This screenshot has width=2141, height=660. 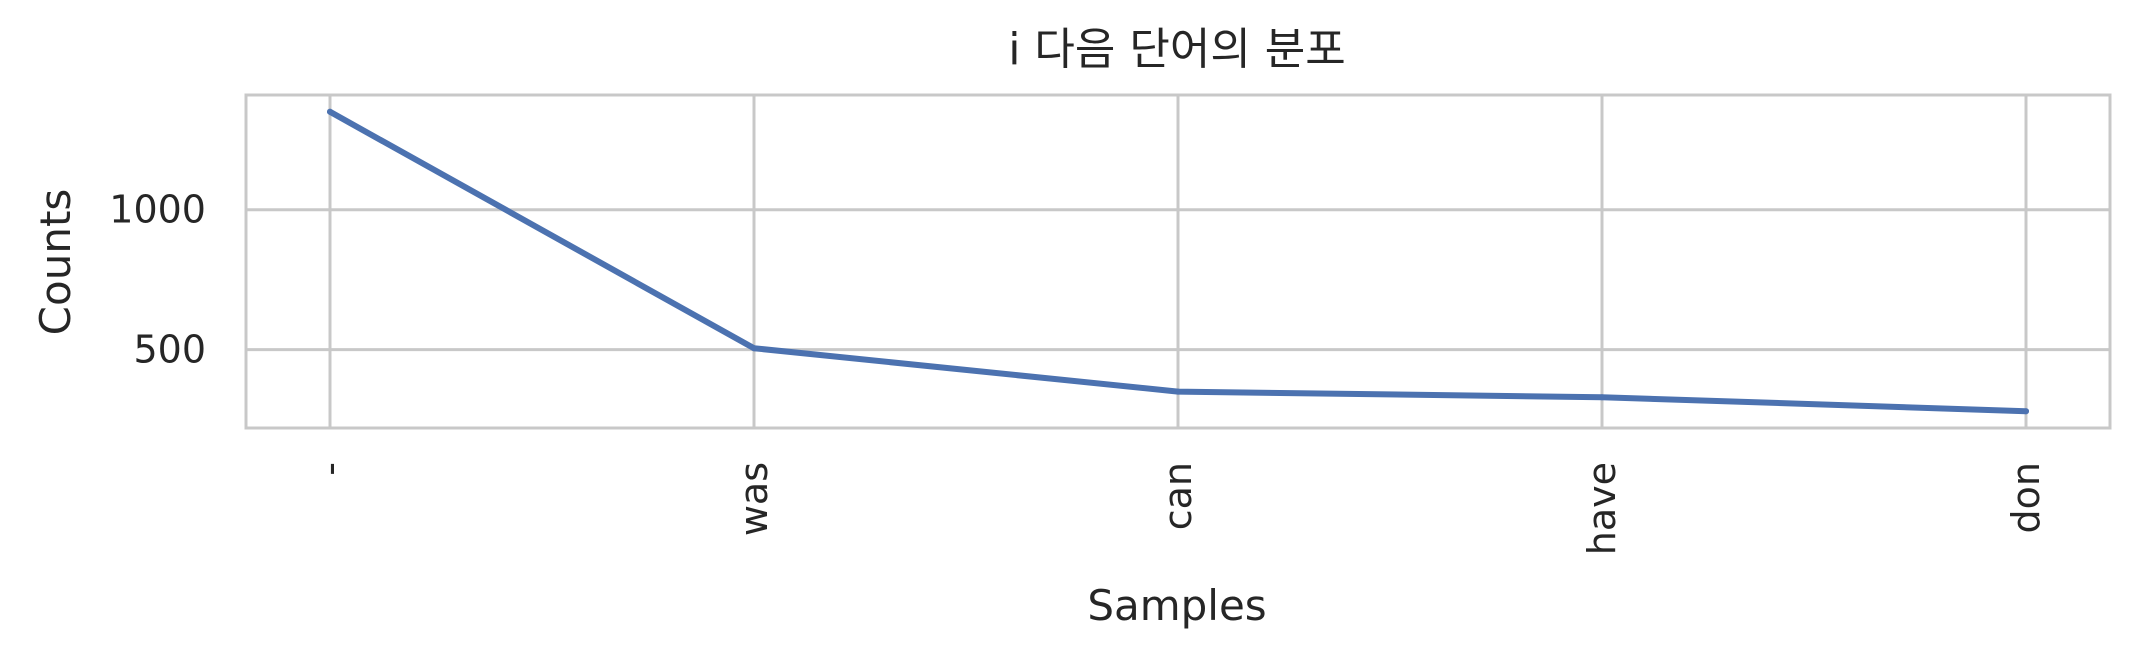 What do you see at coordinates (55, 262) in the screenshot?
I see `y-axis-label: Counts` at bounding box center [55, 262].